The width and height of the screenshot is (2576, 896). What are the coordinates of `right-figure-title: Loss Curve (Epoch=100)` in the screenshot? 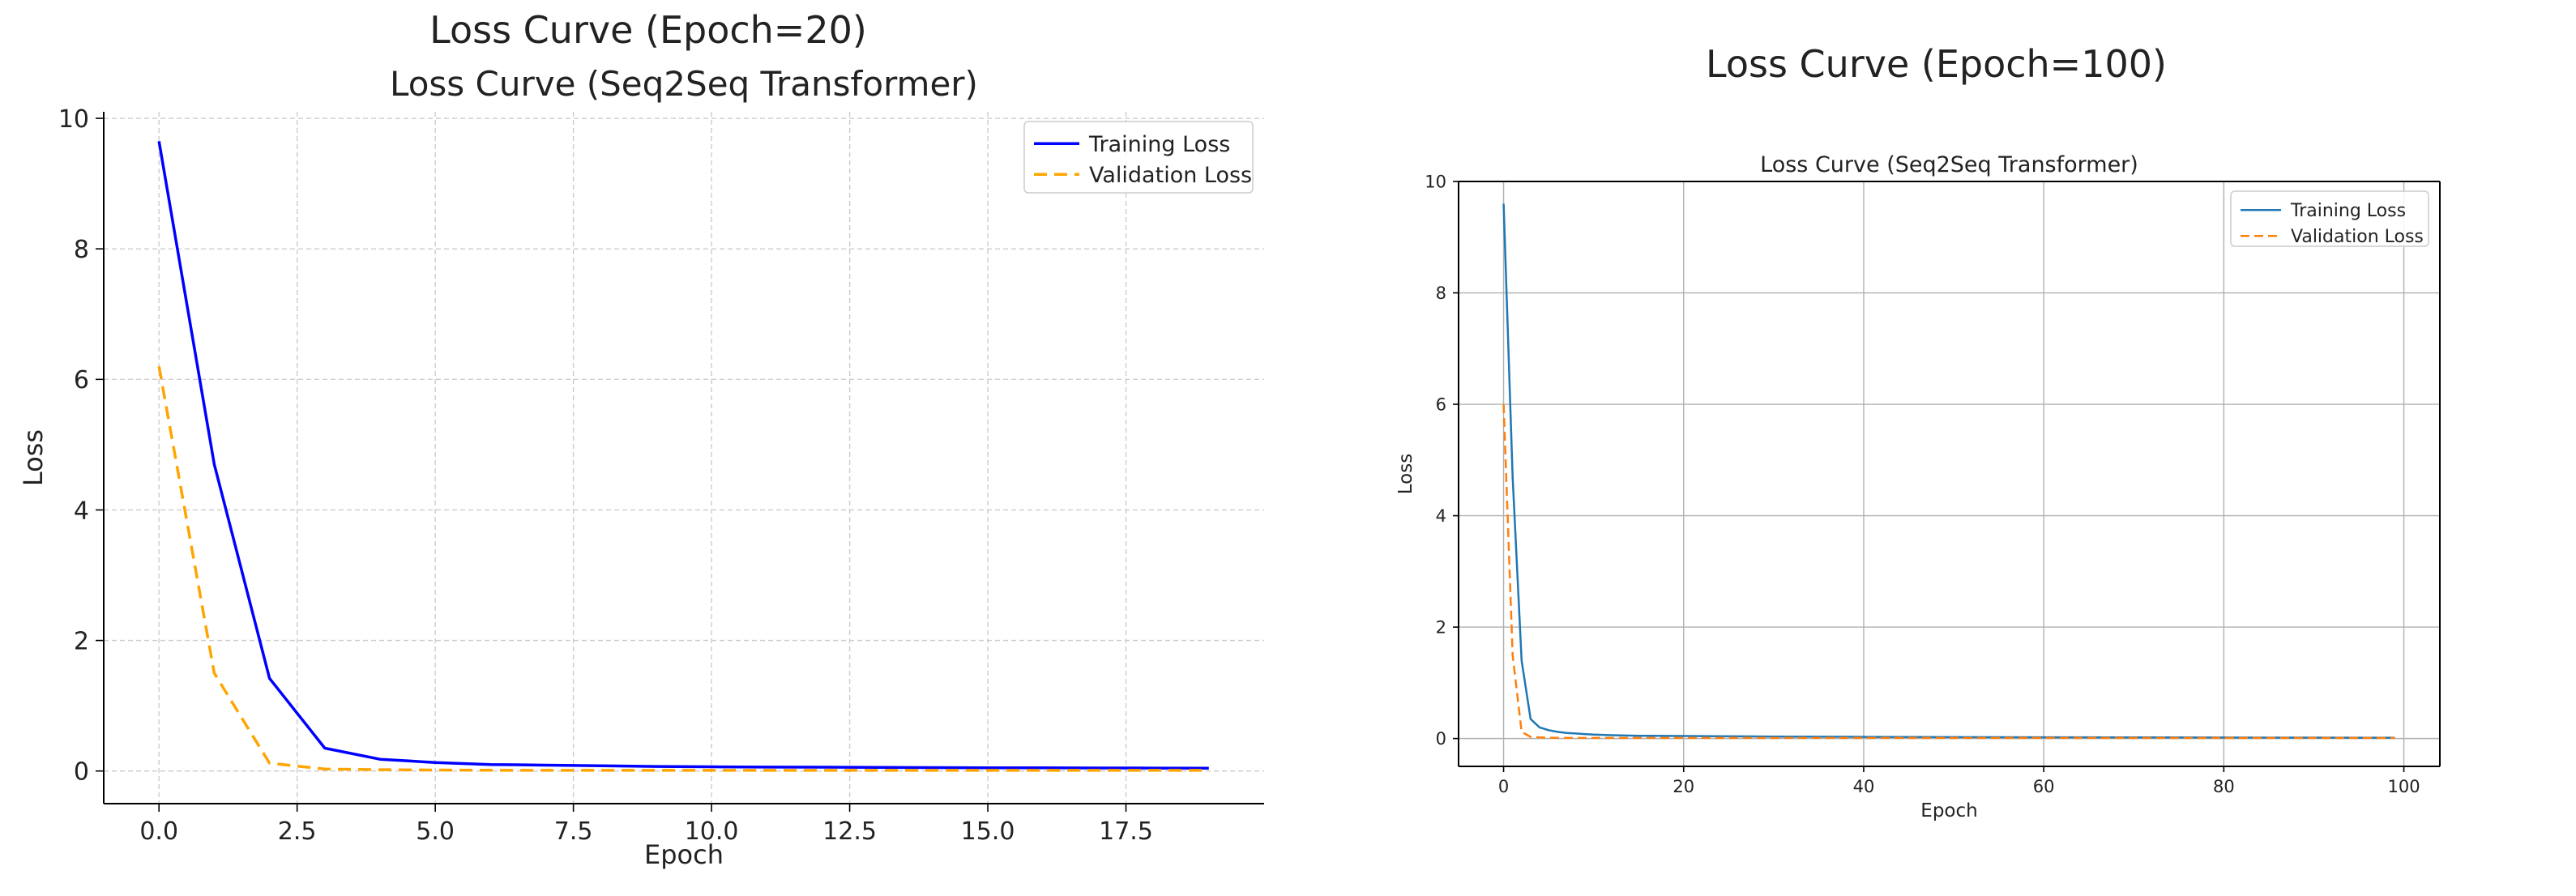 It's located at (1936, 64).